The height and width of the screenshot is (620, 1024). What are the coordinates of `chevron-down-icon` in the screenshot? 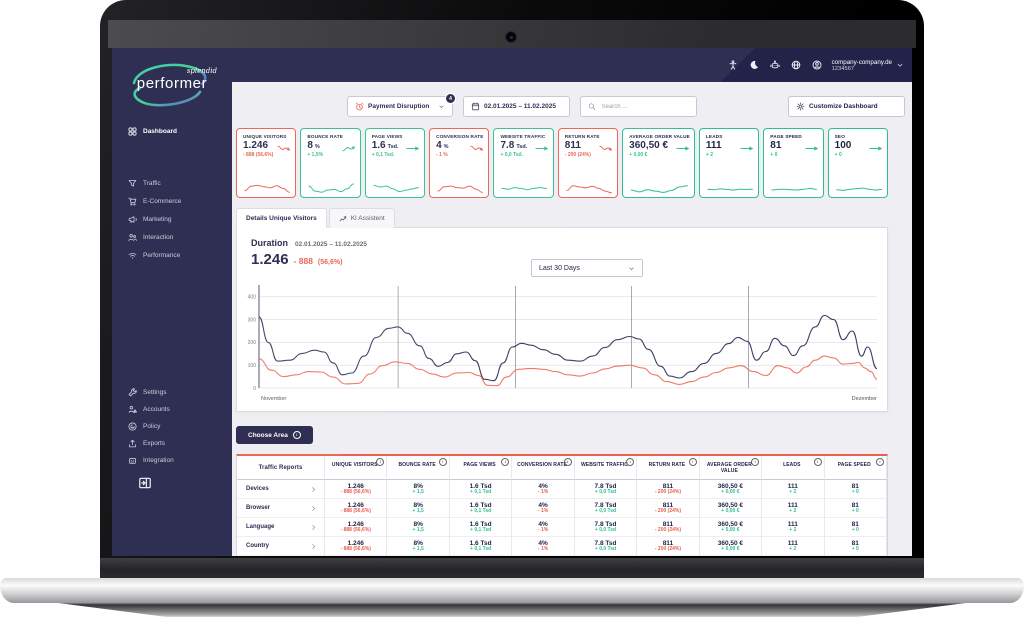 It's located at (441, 106).